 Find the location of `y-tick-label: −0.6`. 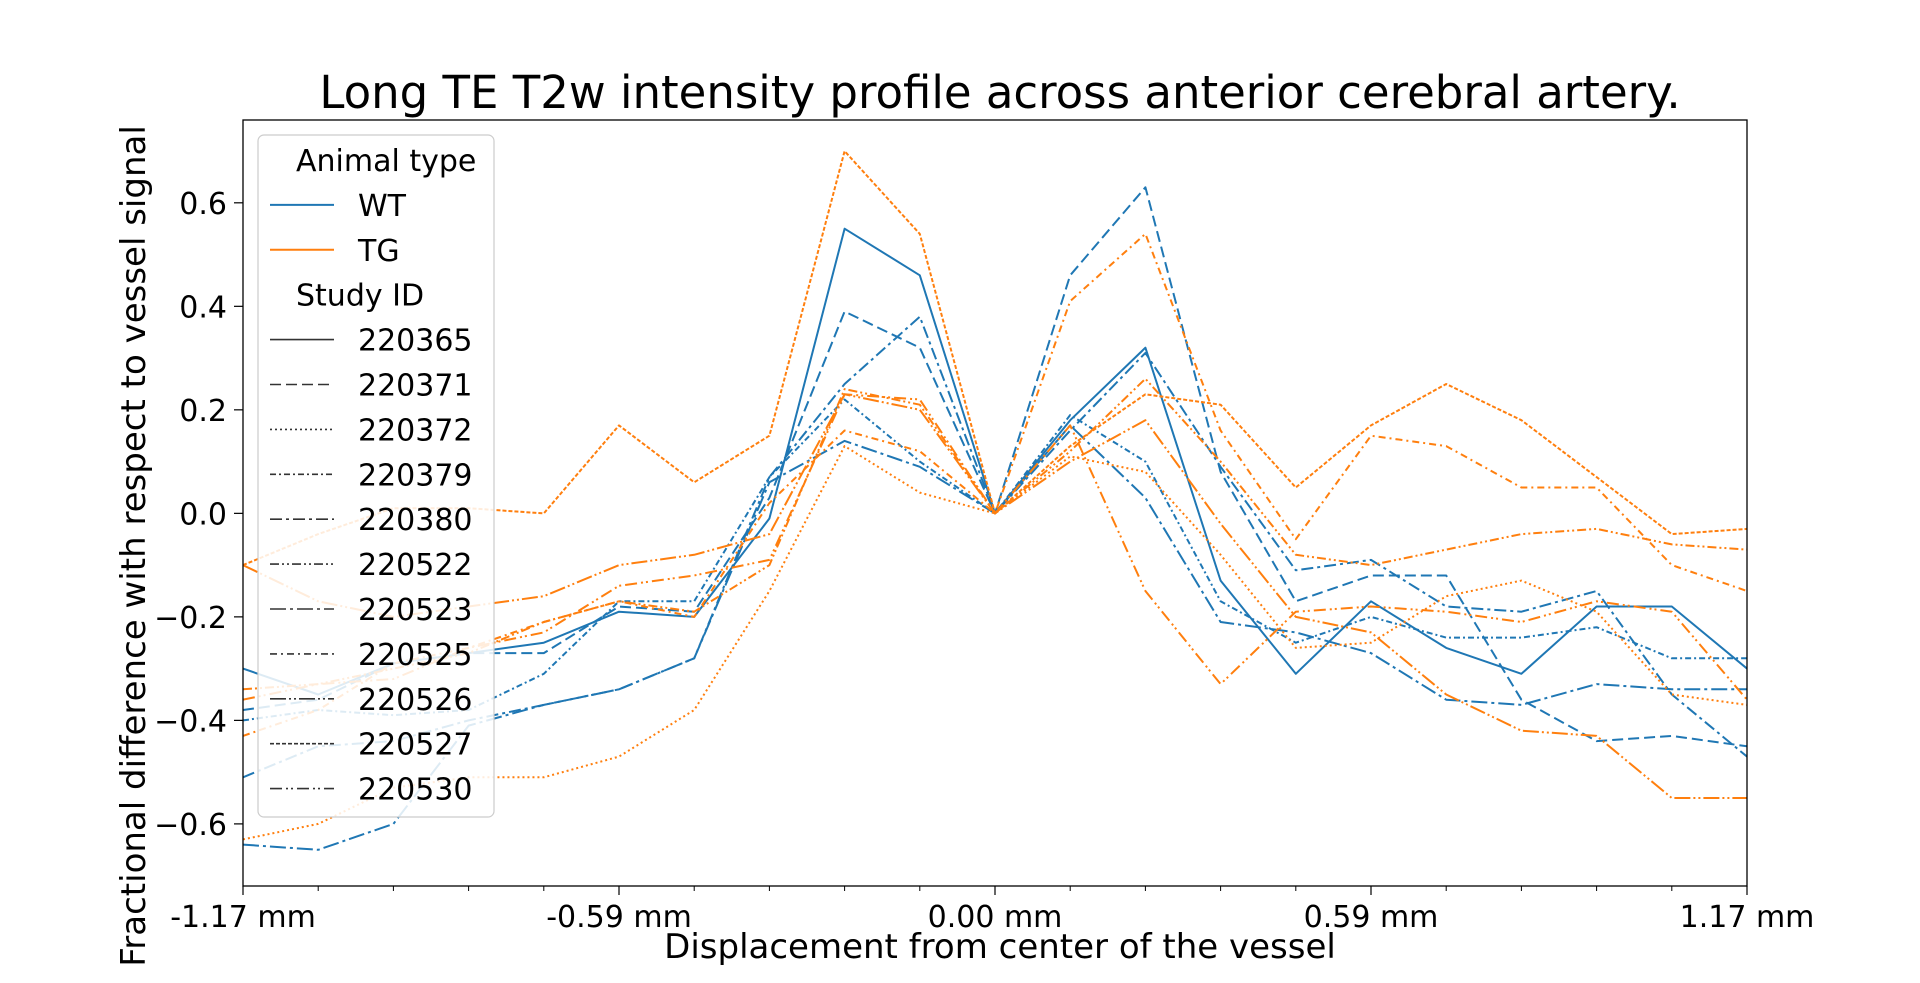

y-tick-label: −0.6 is located at coordinates (190, 825).